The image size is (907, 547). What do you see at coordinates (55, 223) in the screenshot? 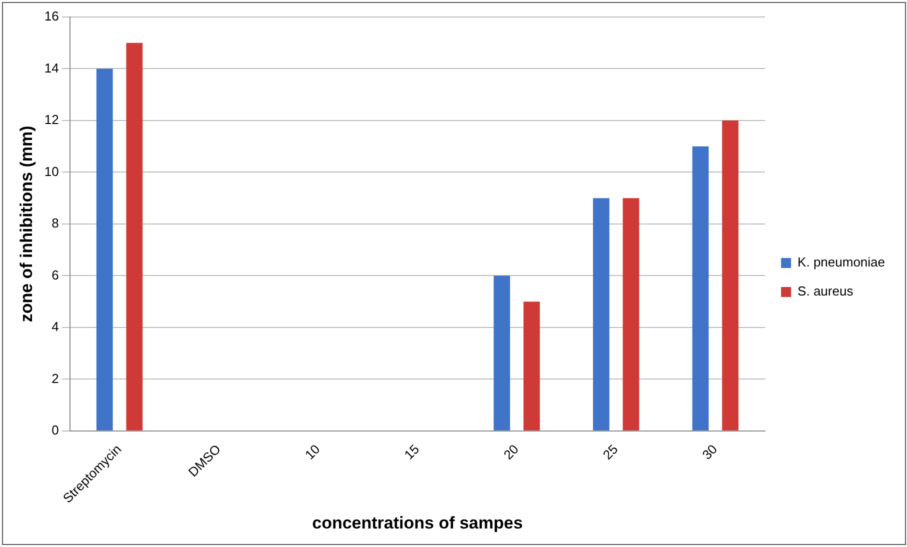
I see `y-tick-label: 8` at bounding box center [55, 223].